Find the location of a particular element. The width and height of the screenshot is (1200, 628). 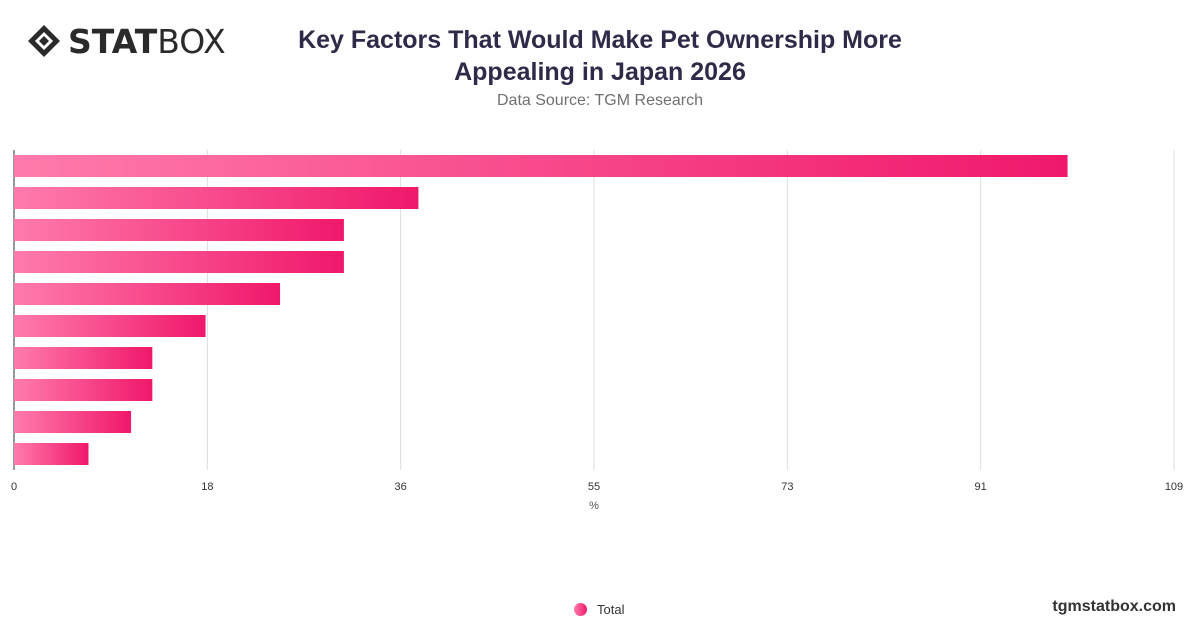

x-tick-label: 36 is located at coordinates (401, 487).